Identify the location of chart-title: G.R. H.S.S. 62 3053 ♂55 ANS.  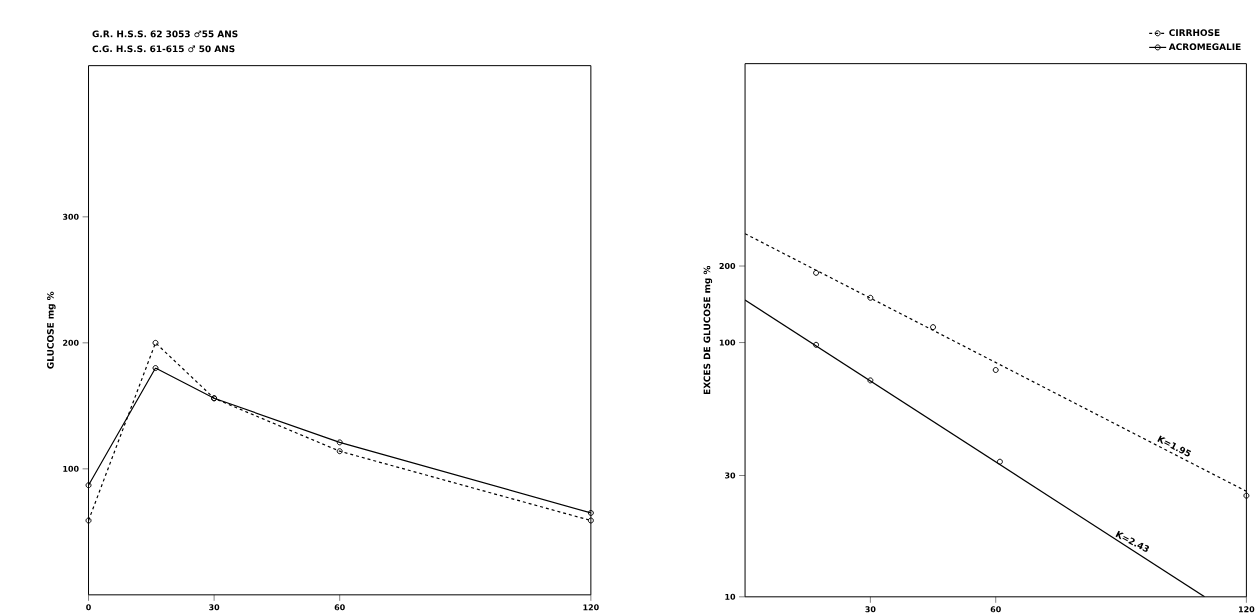
(165, 34).